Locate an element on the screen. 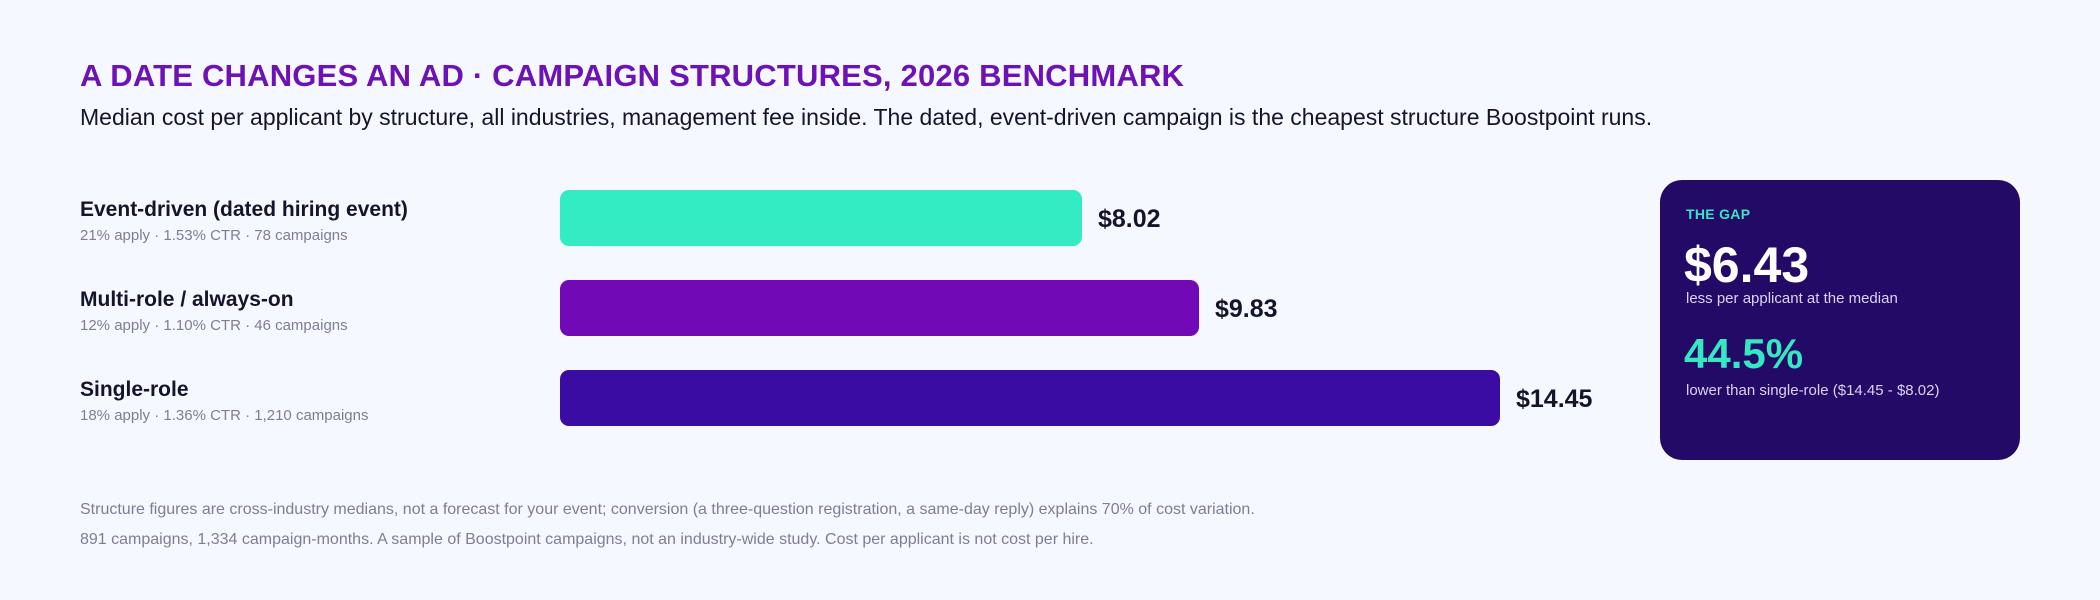  category-note: 18% apply · 1.36% CTR · 1,210 campaigns is located at coordinates (224, 415).